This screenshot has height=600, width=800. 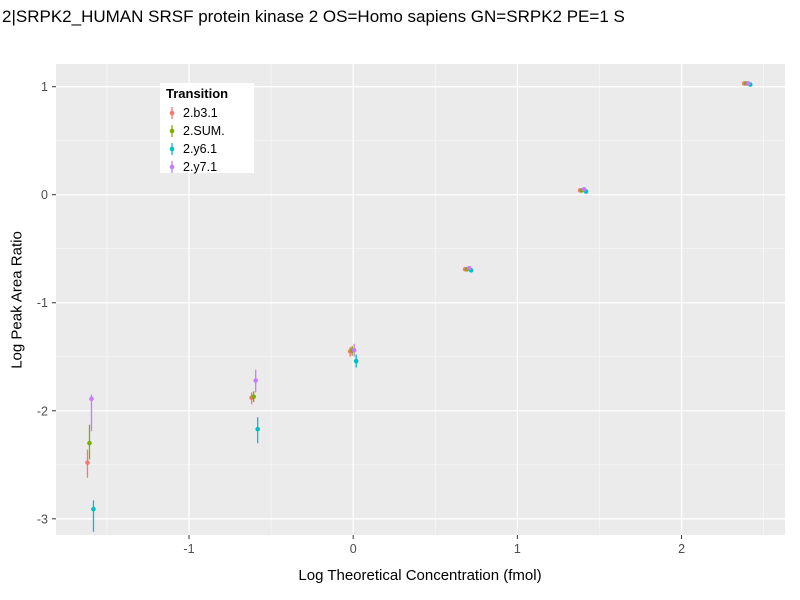 I want to click on y-tick-label: -3, so click(x=42, y=519).